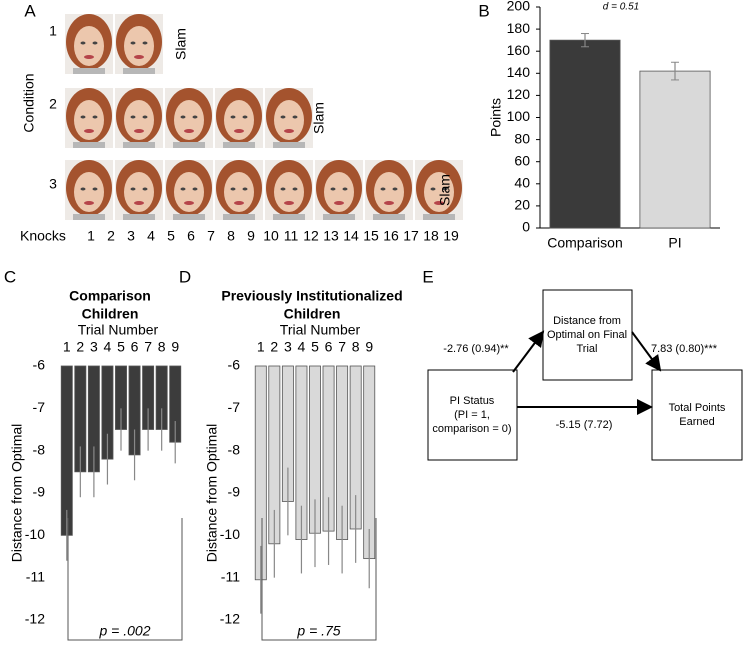  What do you see at coordinates (391, 236) in the screenshot?
I see `knock-number: 16` at bounding box center [391, 236].